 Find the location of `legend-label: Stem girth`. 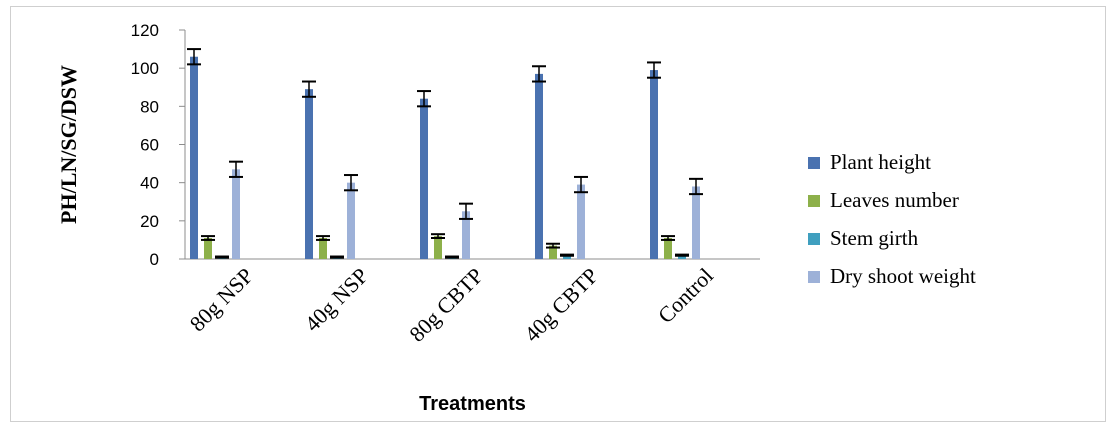

legend-label: Stem girth is located at coordinates (874, 238).